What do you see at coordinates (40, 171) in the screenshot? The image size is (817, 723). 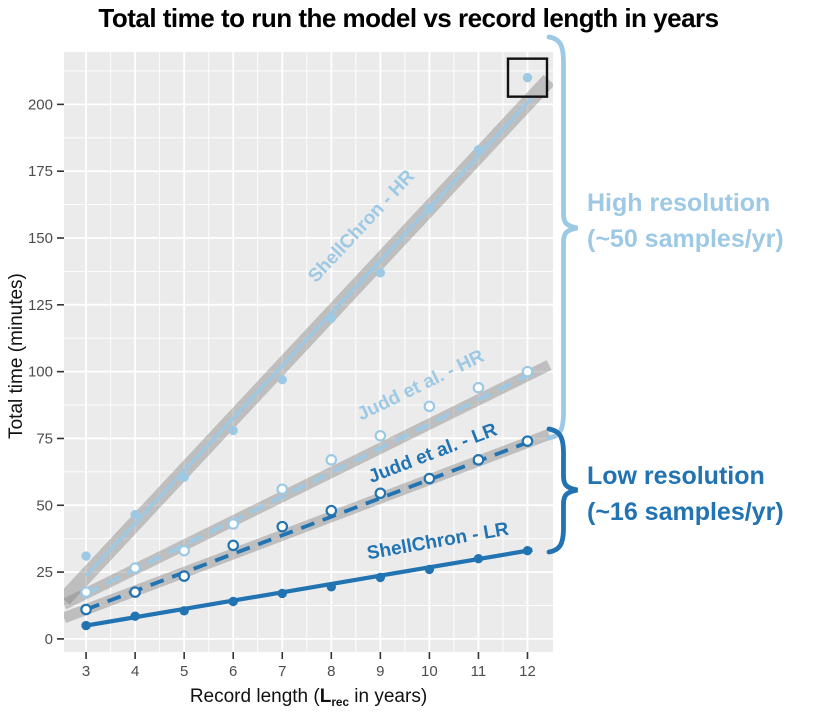 I see `y-tick-label: 175` at bounding box center [40, 171].